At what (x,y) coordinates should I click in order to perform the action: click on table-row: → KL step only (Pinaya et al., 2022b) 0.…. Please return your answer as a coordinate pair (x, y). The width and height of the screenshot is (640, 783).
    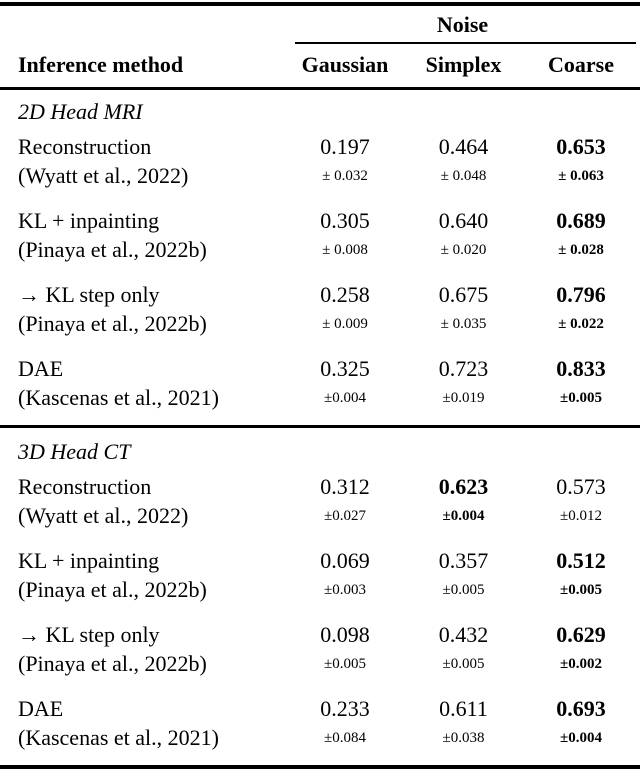
    Looking at the image, I should click on (320, 654).